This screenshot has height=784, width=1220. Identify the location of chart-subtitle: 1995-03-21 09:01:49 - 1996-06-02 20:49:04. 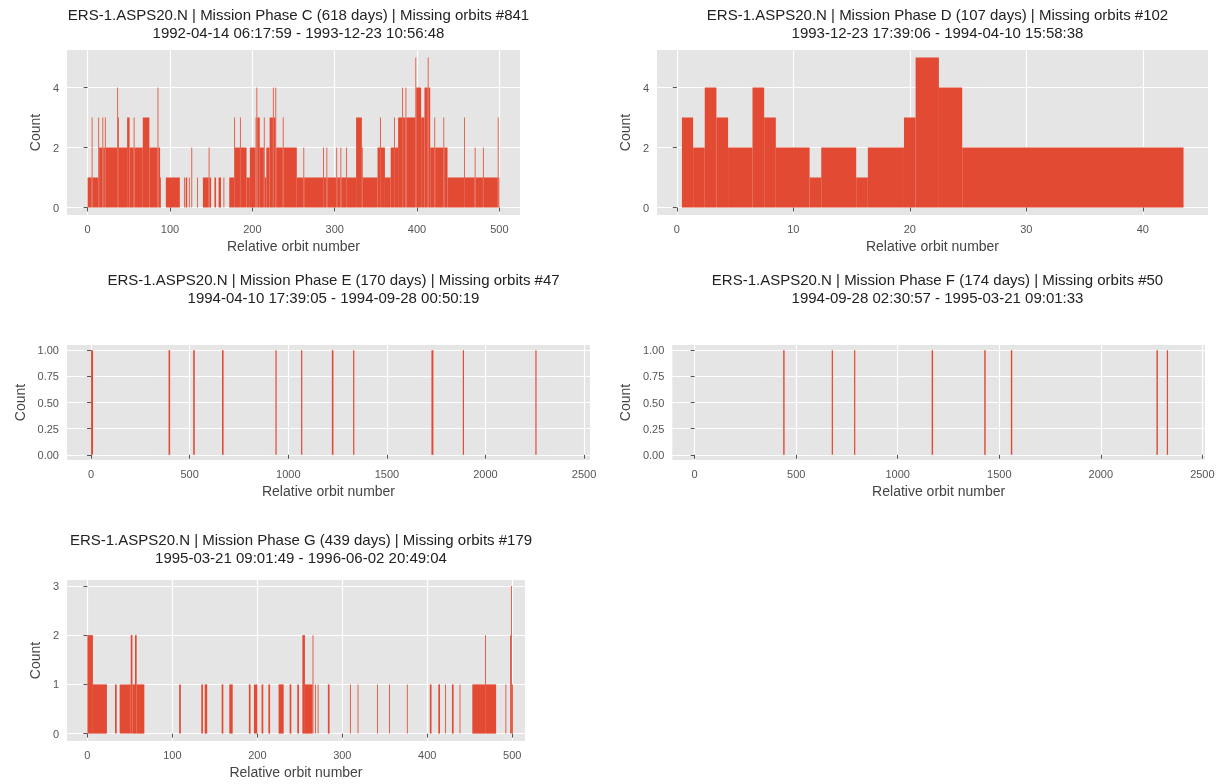
(301, 557).